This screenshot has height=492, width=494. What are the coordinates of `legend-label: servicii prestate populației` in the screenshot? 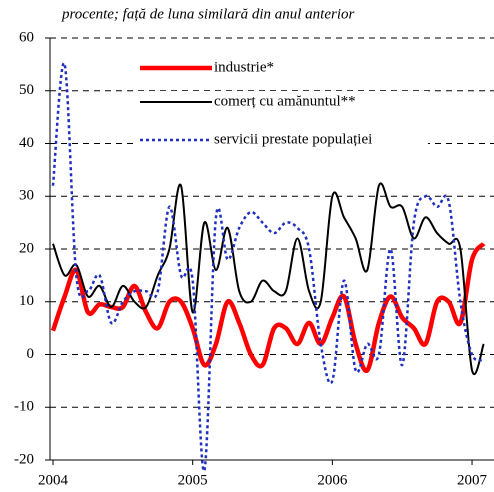 It's located at (293, 139).